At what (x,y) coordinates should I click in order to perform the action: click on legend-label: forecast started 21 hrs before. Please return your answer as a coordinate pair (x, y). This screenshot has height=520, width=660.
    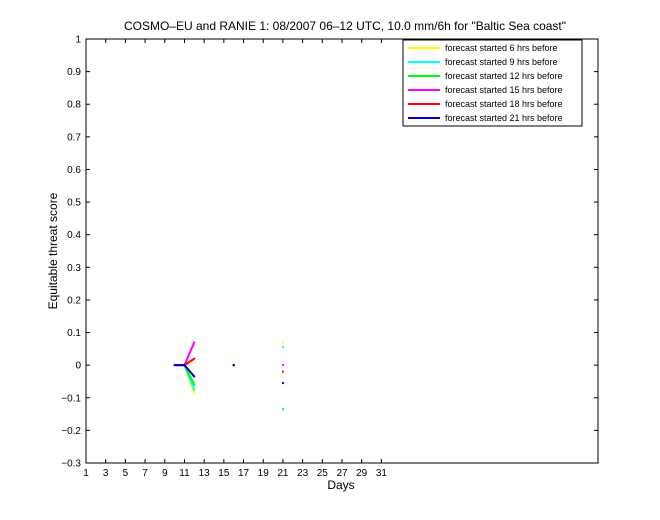
    Looking at the image, I should click on (504, 118).